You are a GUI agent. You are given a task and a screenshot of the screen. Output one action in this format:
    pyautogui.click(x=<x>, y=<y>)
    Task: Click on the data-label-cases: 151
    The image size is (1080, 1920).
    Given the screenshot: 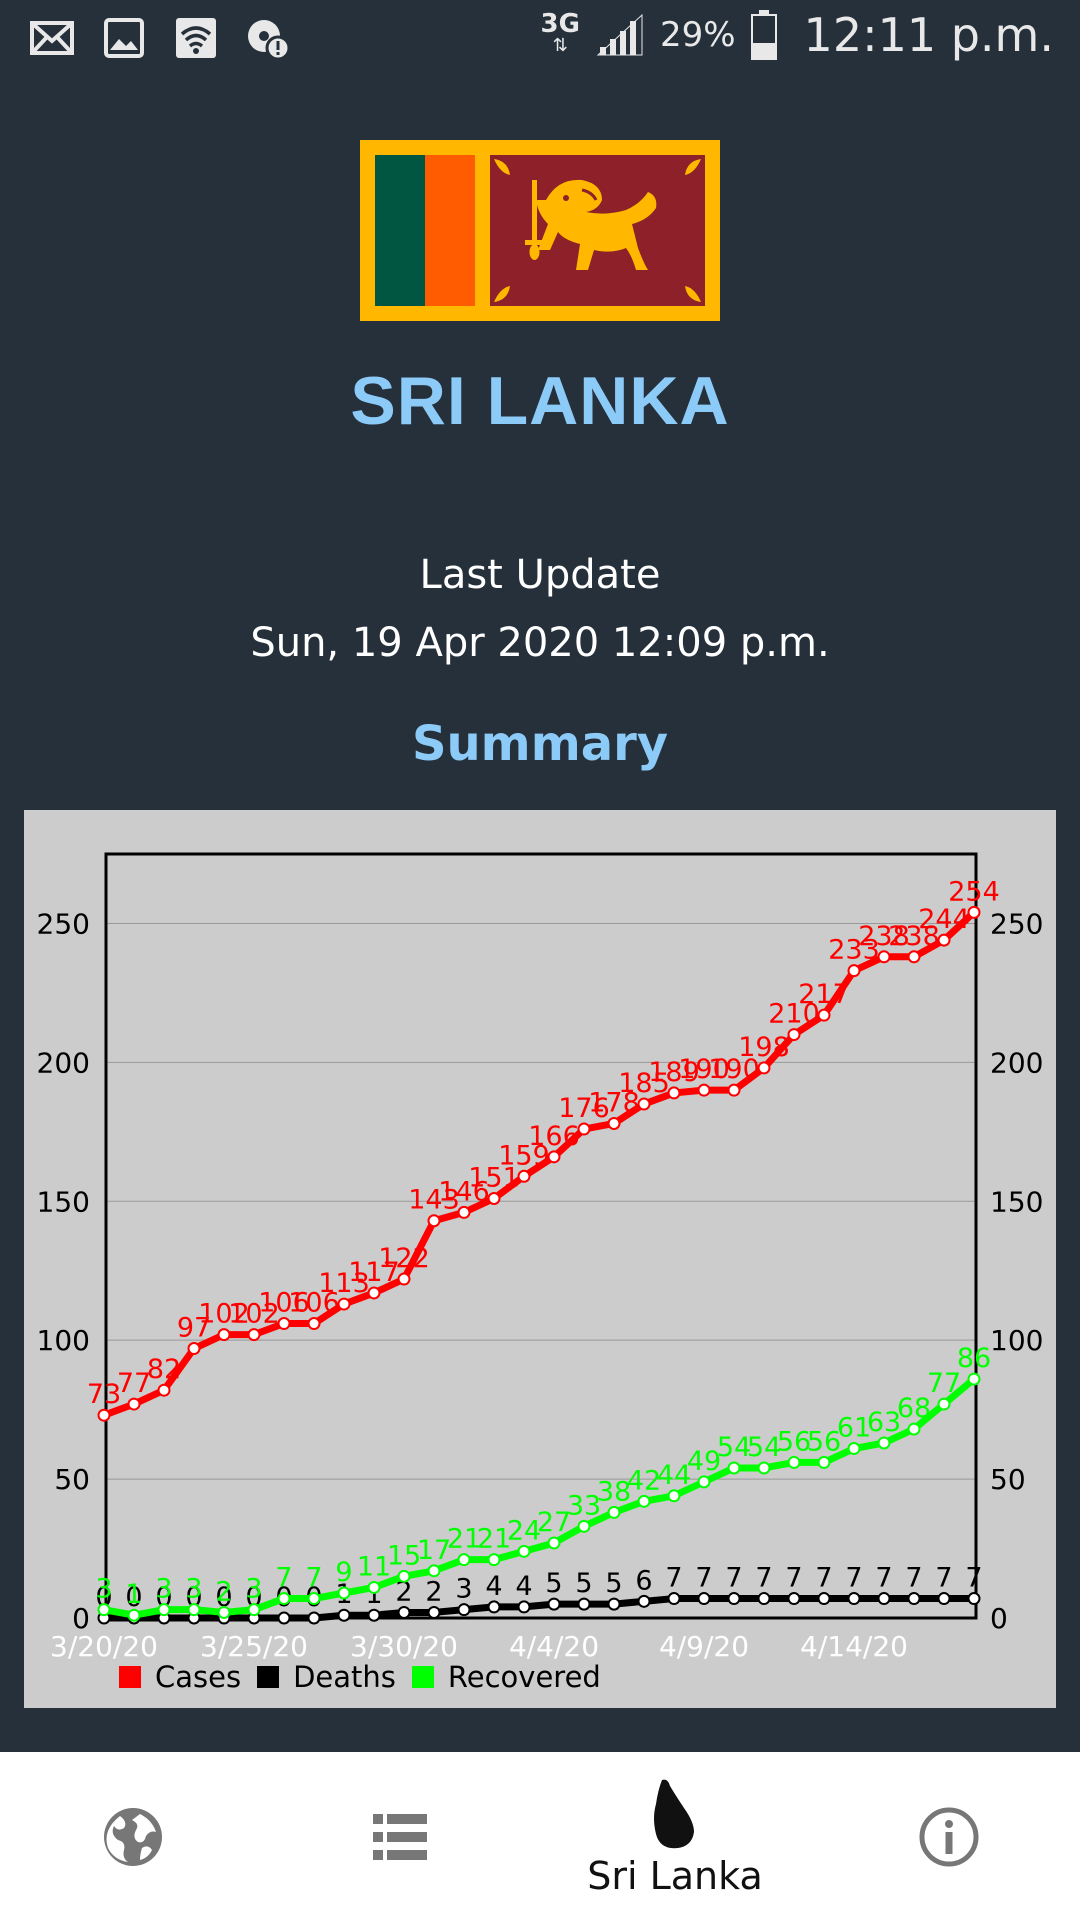 What is the action you would take?
    pyautogui.click(x=494, y=1177)
    